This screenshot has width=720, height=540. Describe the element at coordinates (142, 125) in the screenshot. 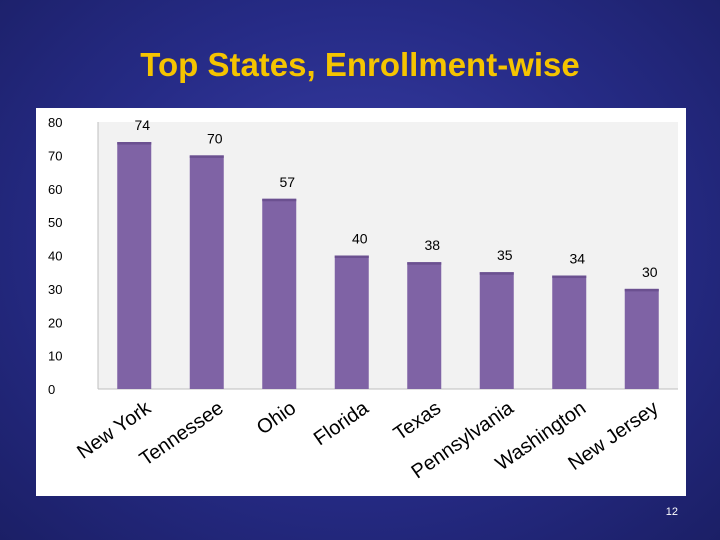

I see `data-label: 74` at that location.